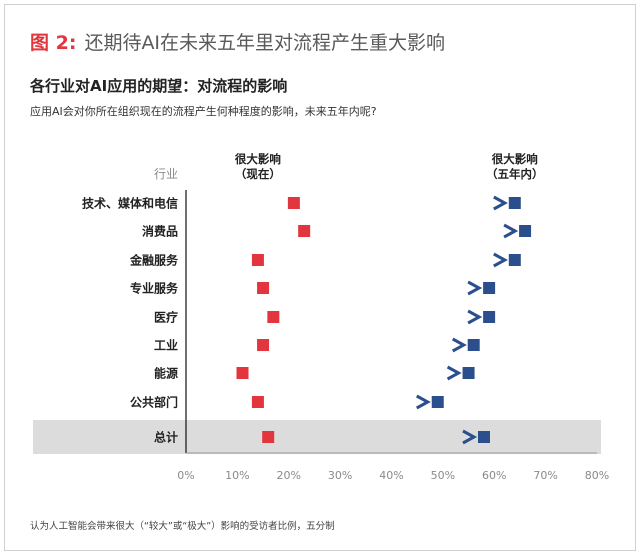  Describe the element at coordinates (166, 345) in the screenshot. I see `category-label: 工业` at that location.